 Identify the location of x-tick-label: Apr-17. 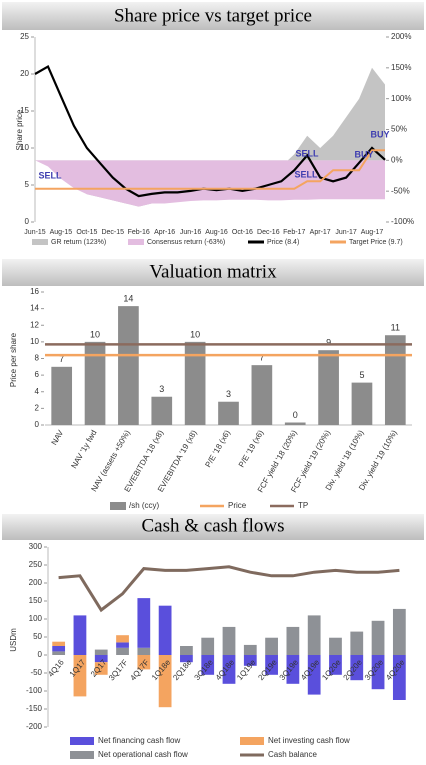
(320, 232).